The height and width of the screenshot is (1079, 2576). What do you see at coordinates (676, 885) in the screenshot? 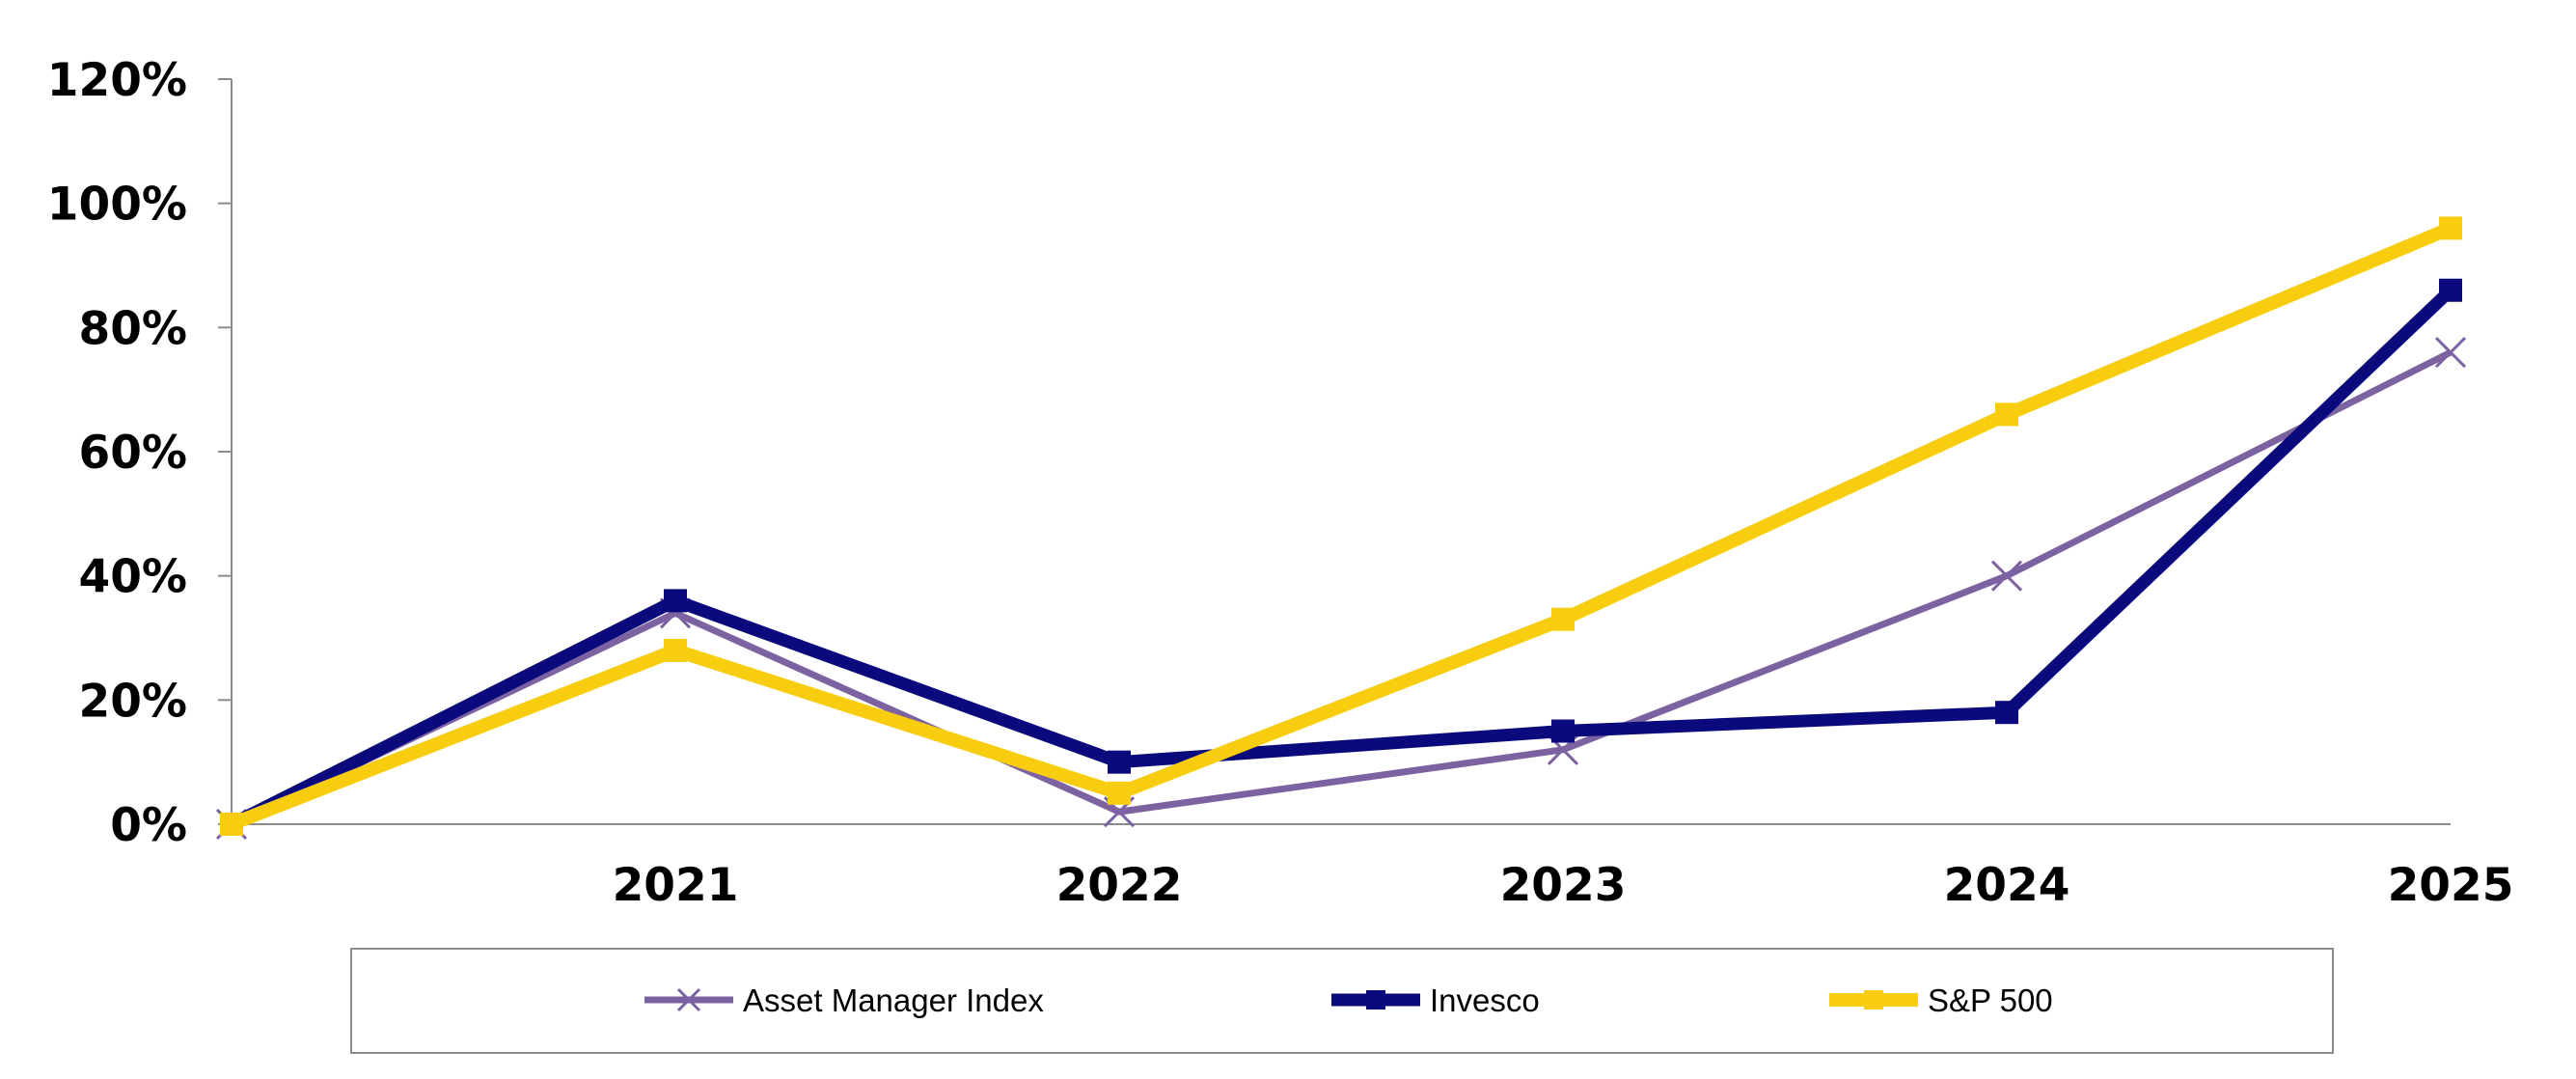
I see `x-tick-label: 2021` at bounding box center [676, 885].